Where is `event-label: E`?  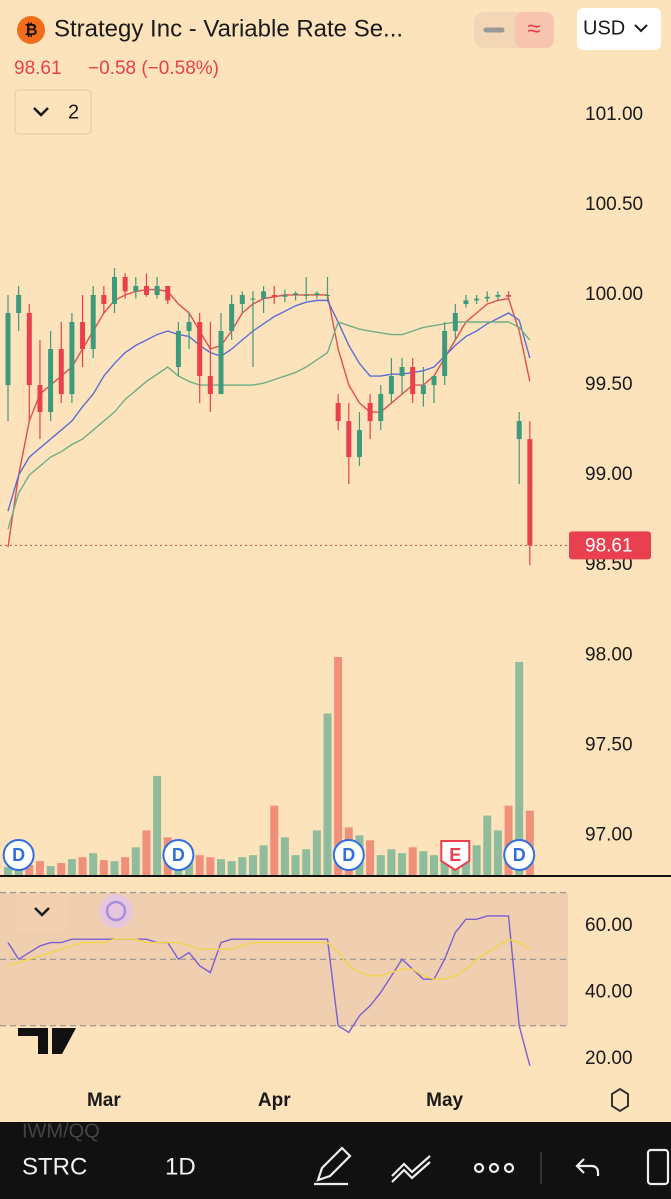
event-label: E is located at coordinates (455, 855).